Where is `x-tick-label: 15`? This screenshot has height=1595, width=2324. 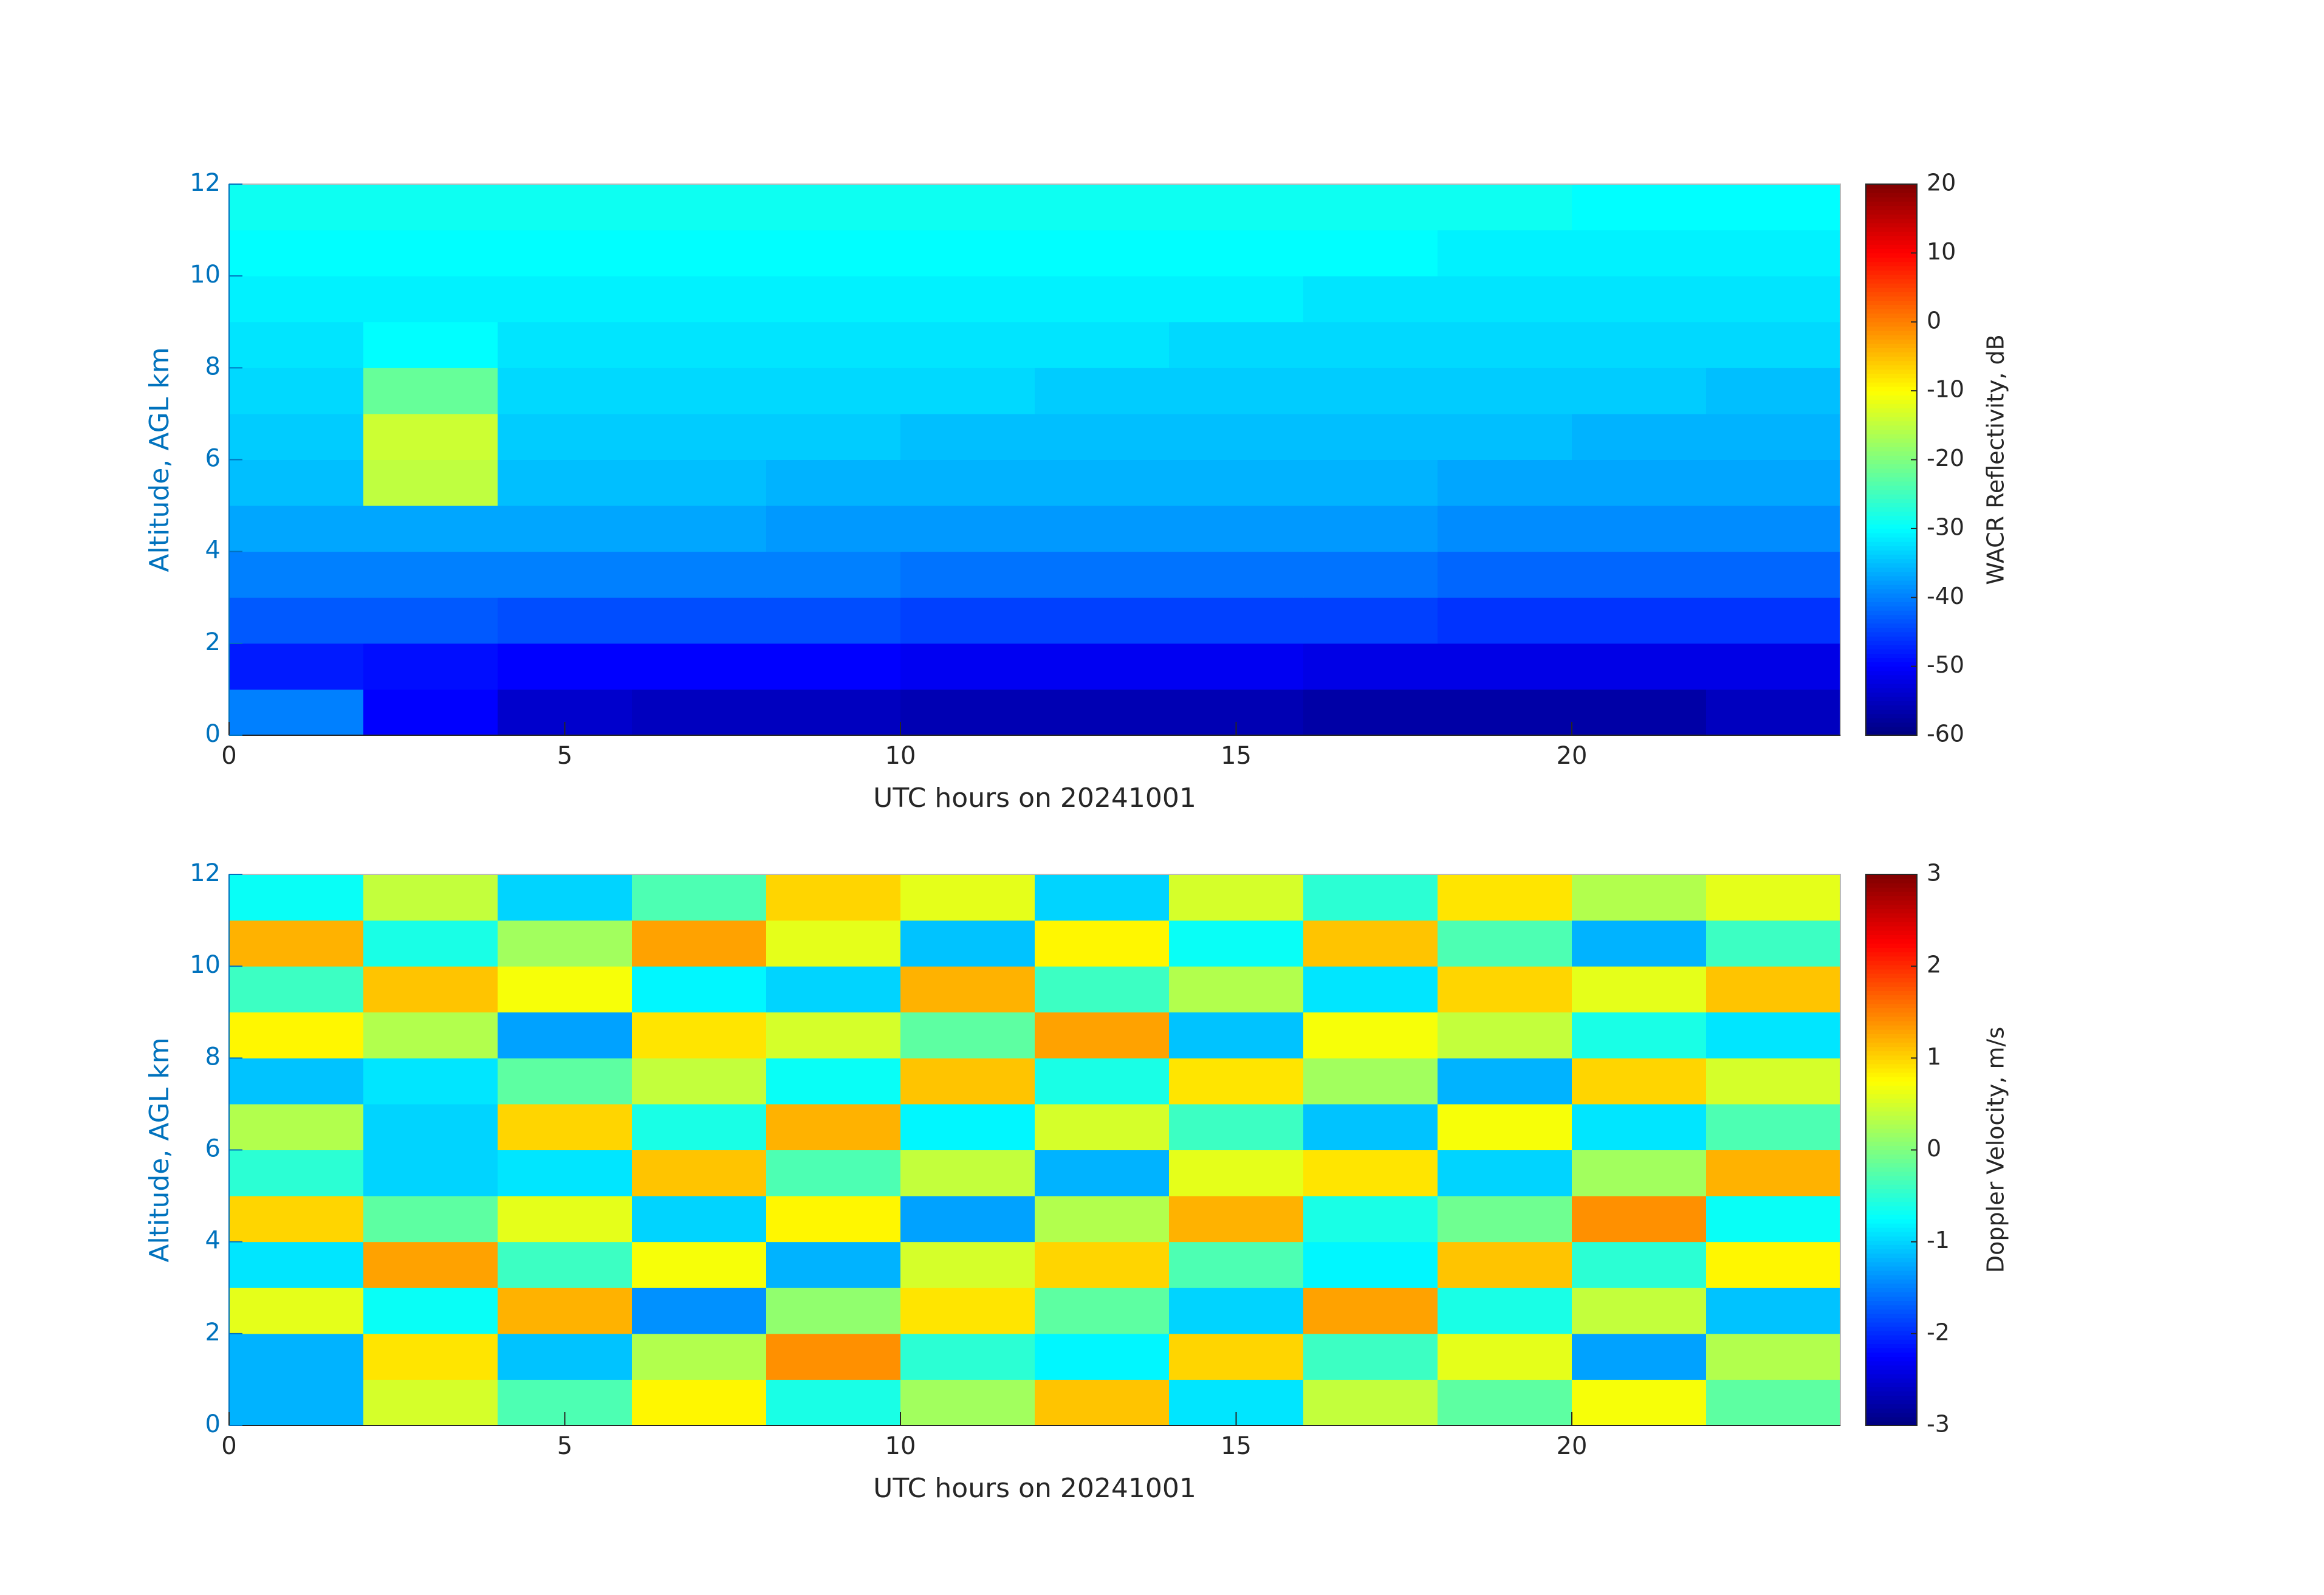
x-tick-label: 15 is located at coordinates (1236, 1446).